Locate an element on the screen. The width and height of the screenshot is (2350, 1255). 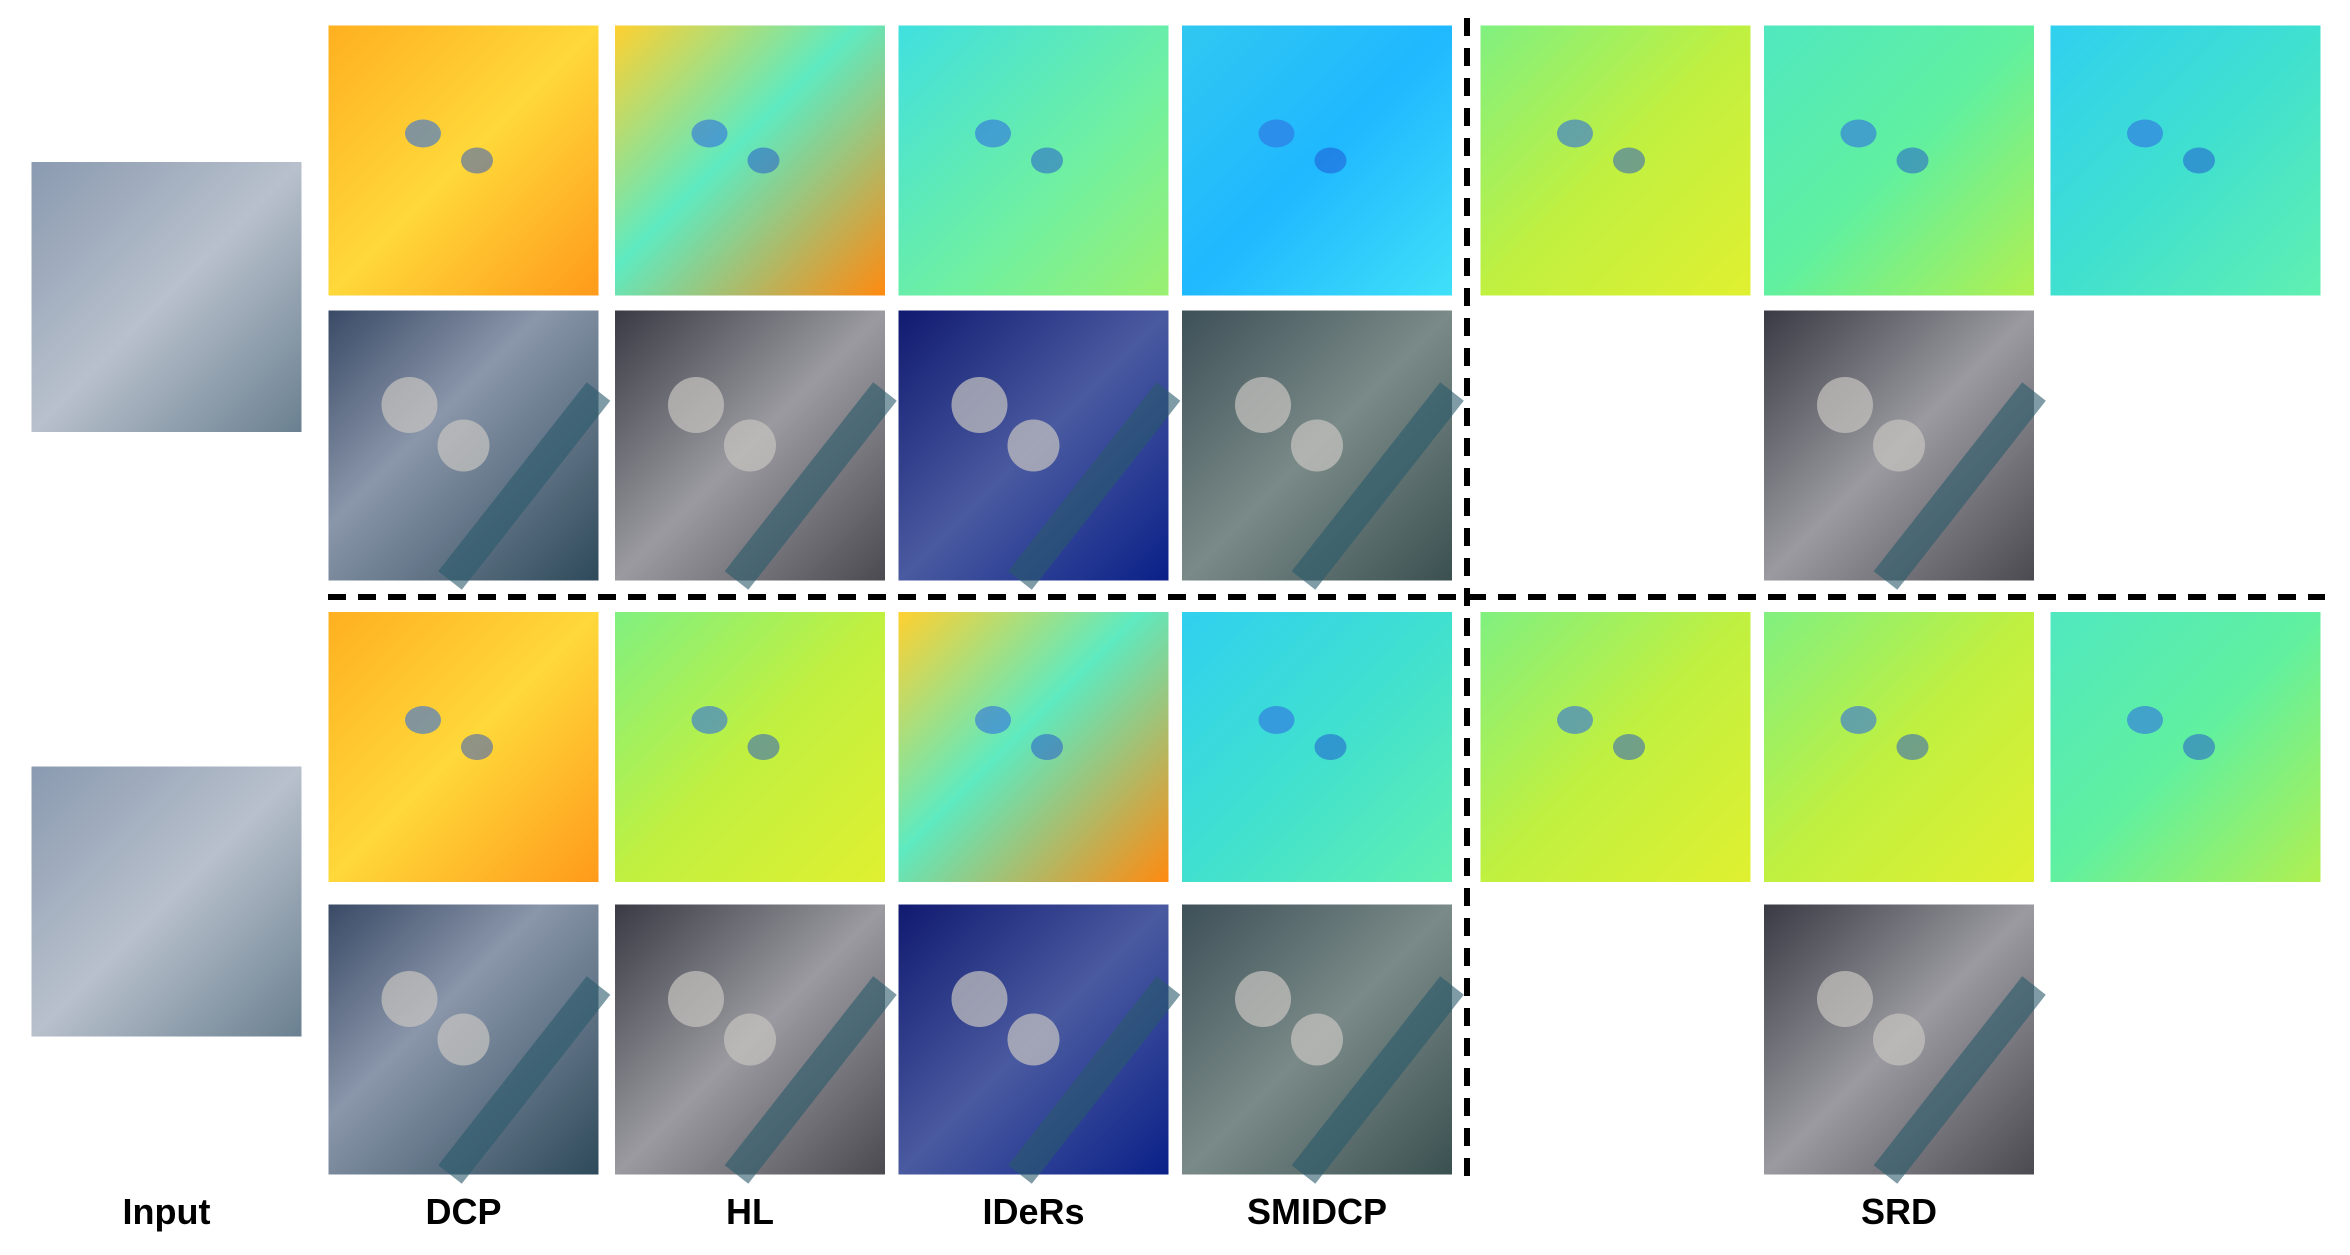
column-label: DCP is located at coordinates (463, 1211).